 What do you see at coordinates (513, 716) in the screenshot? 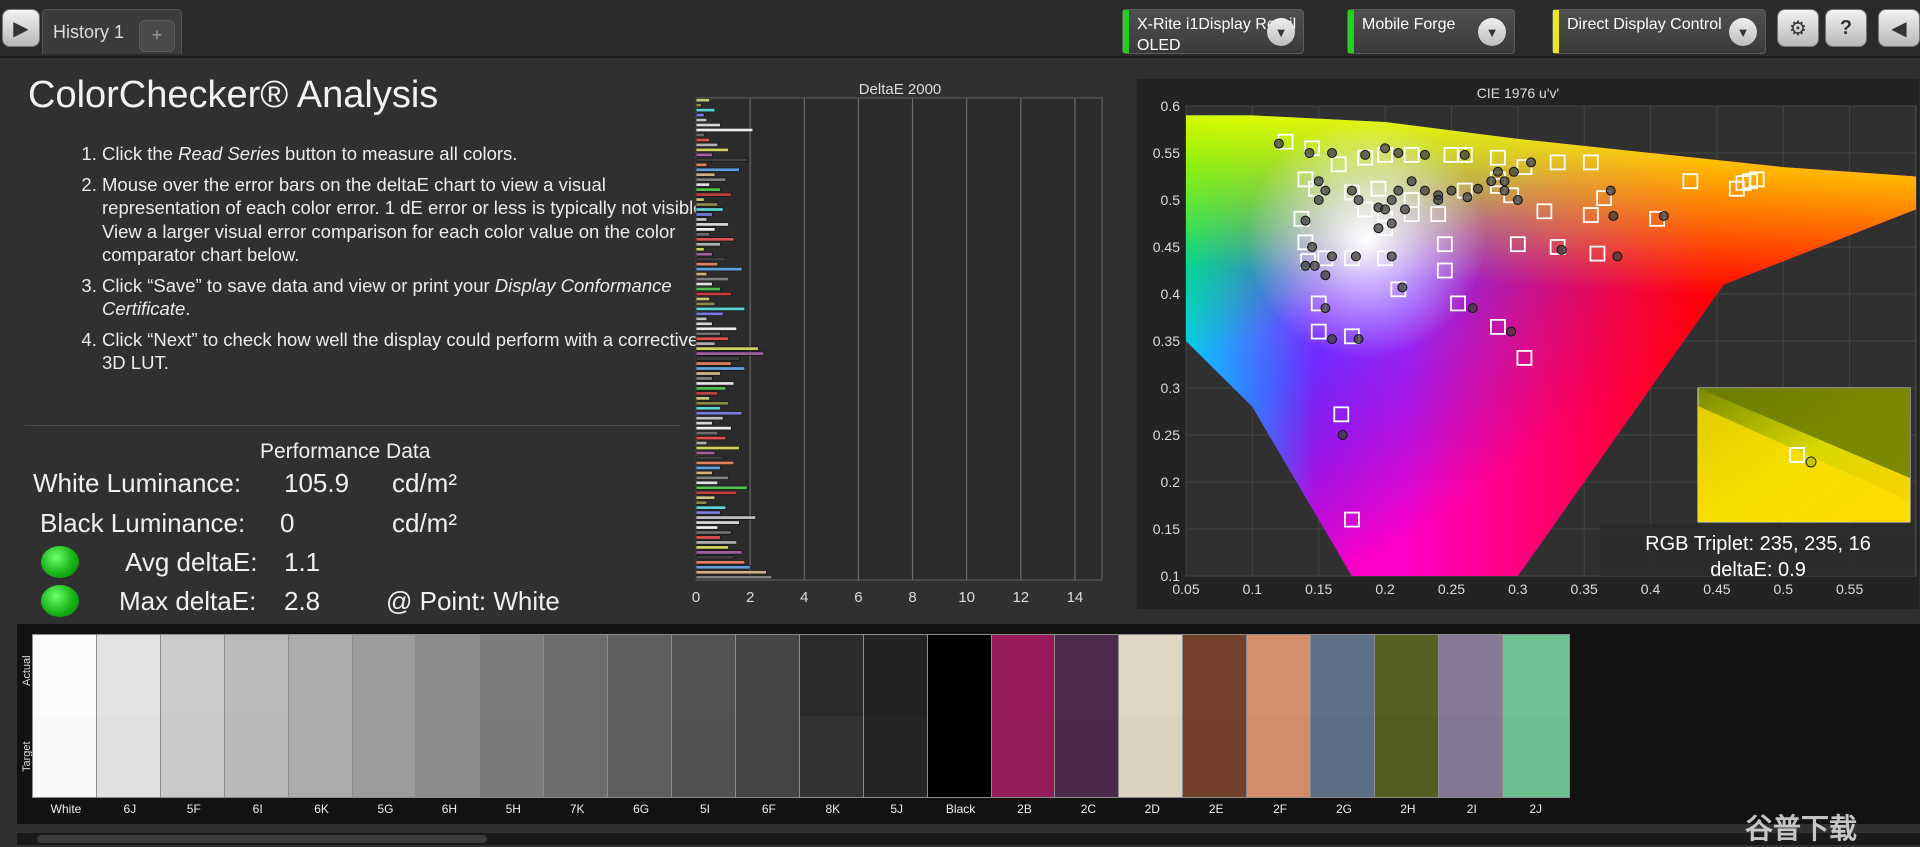
I see `swatch-5h` at bounding box center [513, 716].